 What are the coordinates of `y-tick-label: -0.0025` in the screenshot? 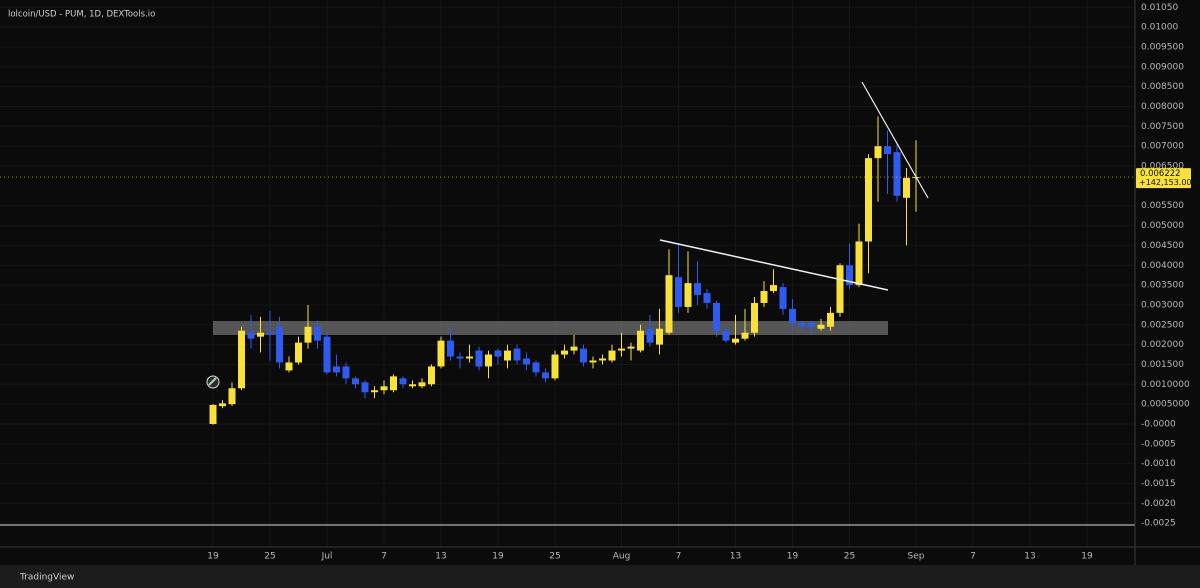 It's located at (1158, 524).